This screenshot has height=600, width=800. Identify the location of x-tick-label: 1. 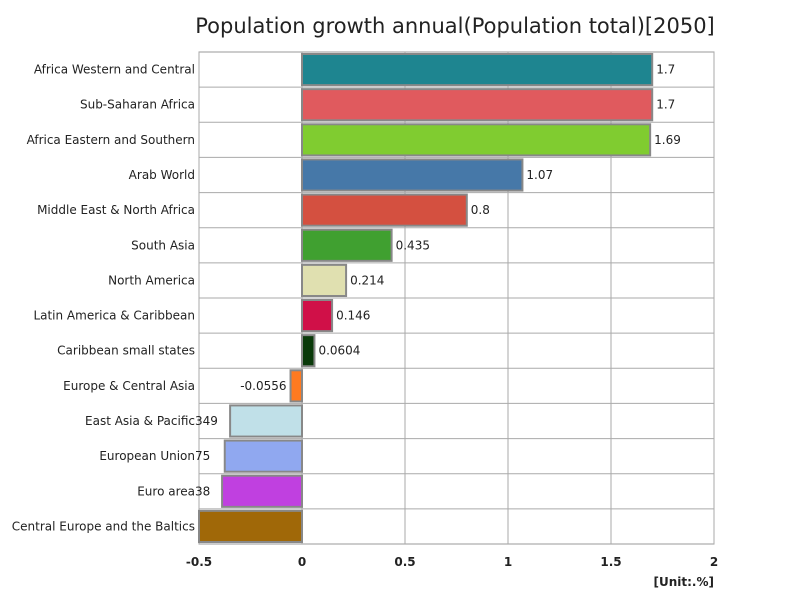
(508, 562).